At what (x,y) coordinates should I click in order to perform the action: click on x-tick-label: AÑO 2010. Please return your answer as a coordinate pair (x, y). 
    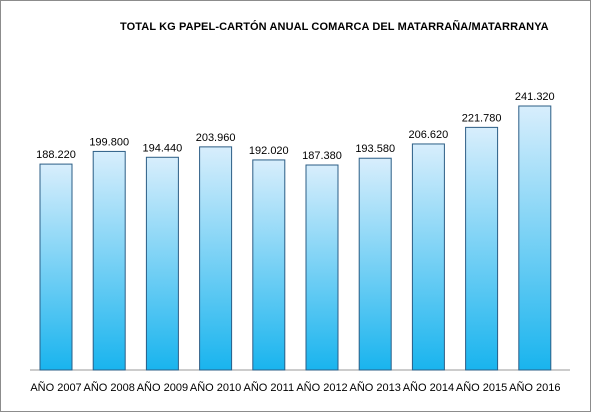
    Looking at the image, I should click on (215, 387).